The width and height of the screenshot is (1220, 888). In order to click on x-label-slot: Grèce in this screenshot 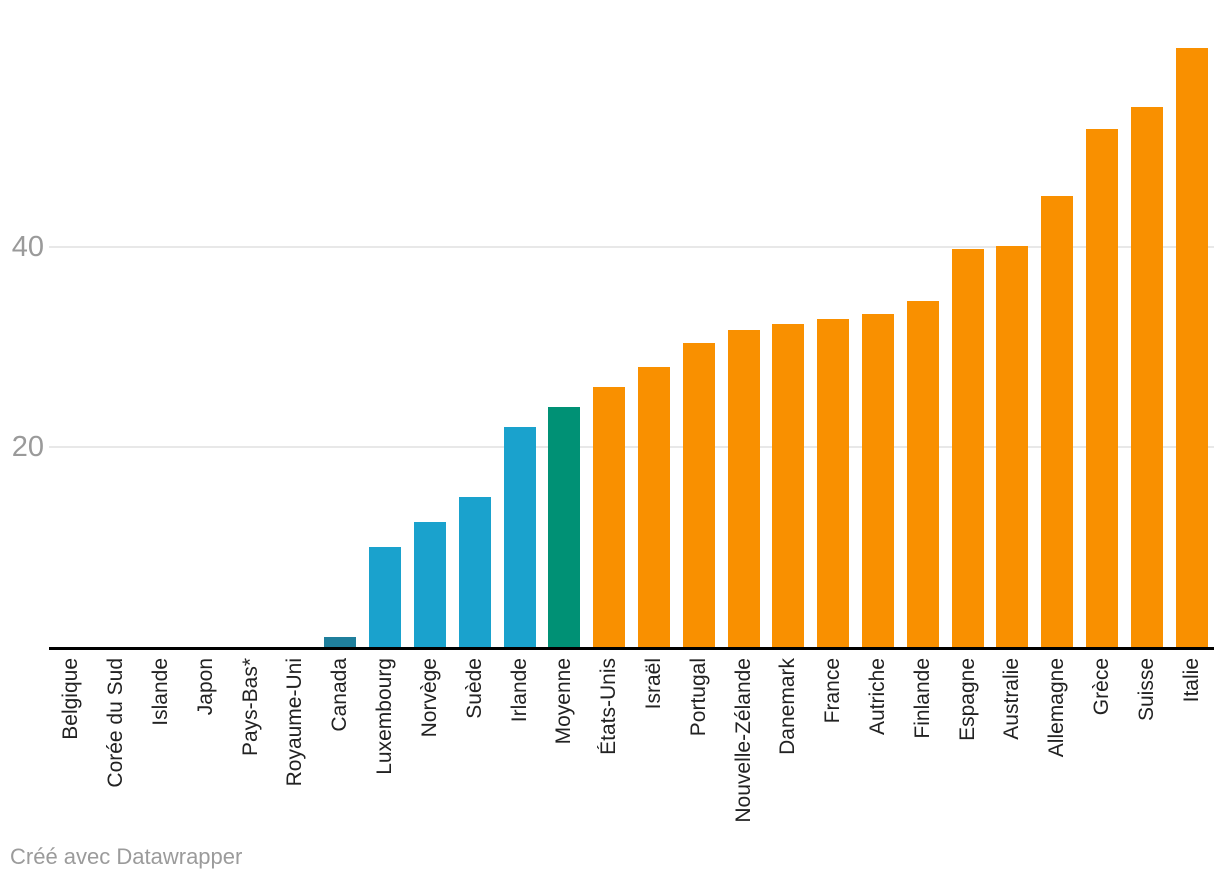, I will do `click(1102, 740)`.